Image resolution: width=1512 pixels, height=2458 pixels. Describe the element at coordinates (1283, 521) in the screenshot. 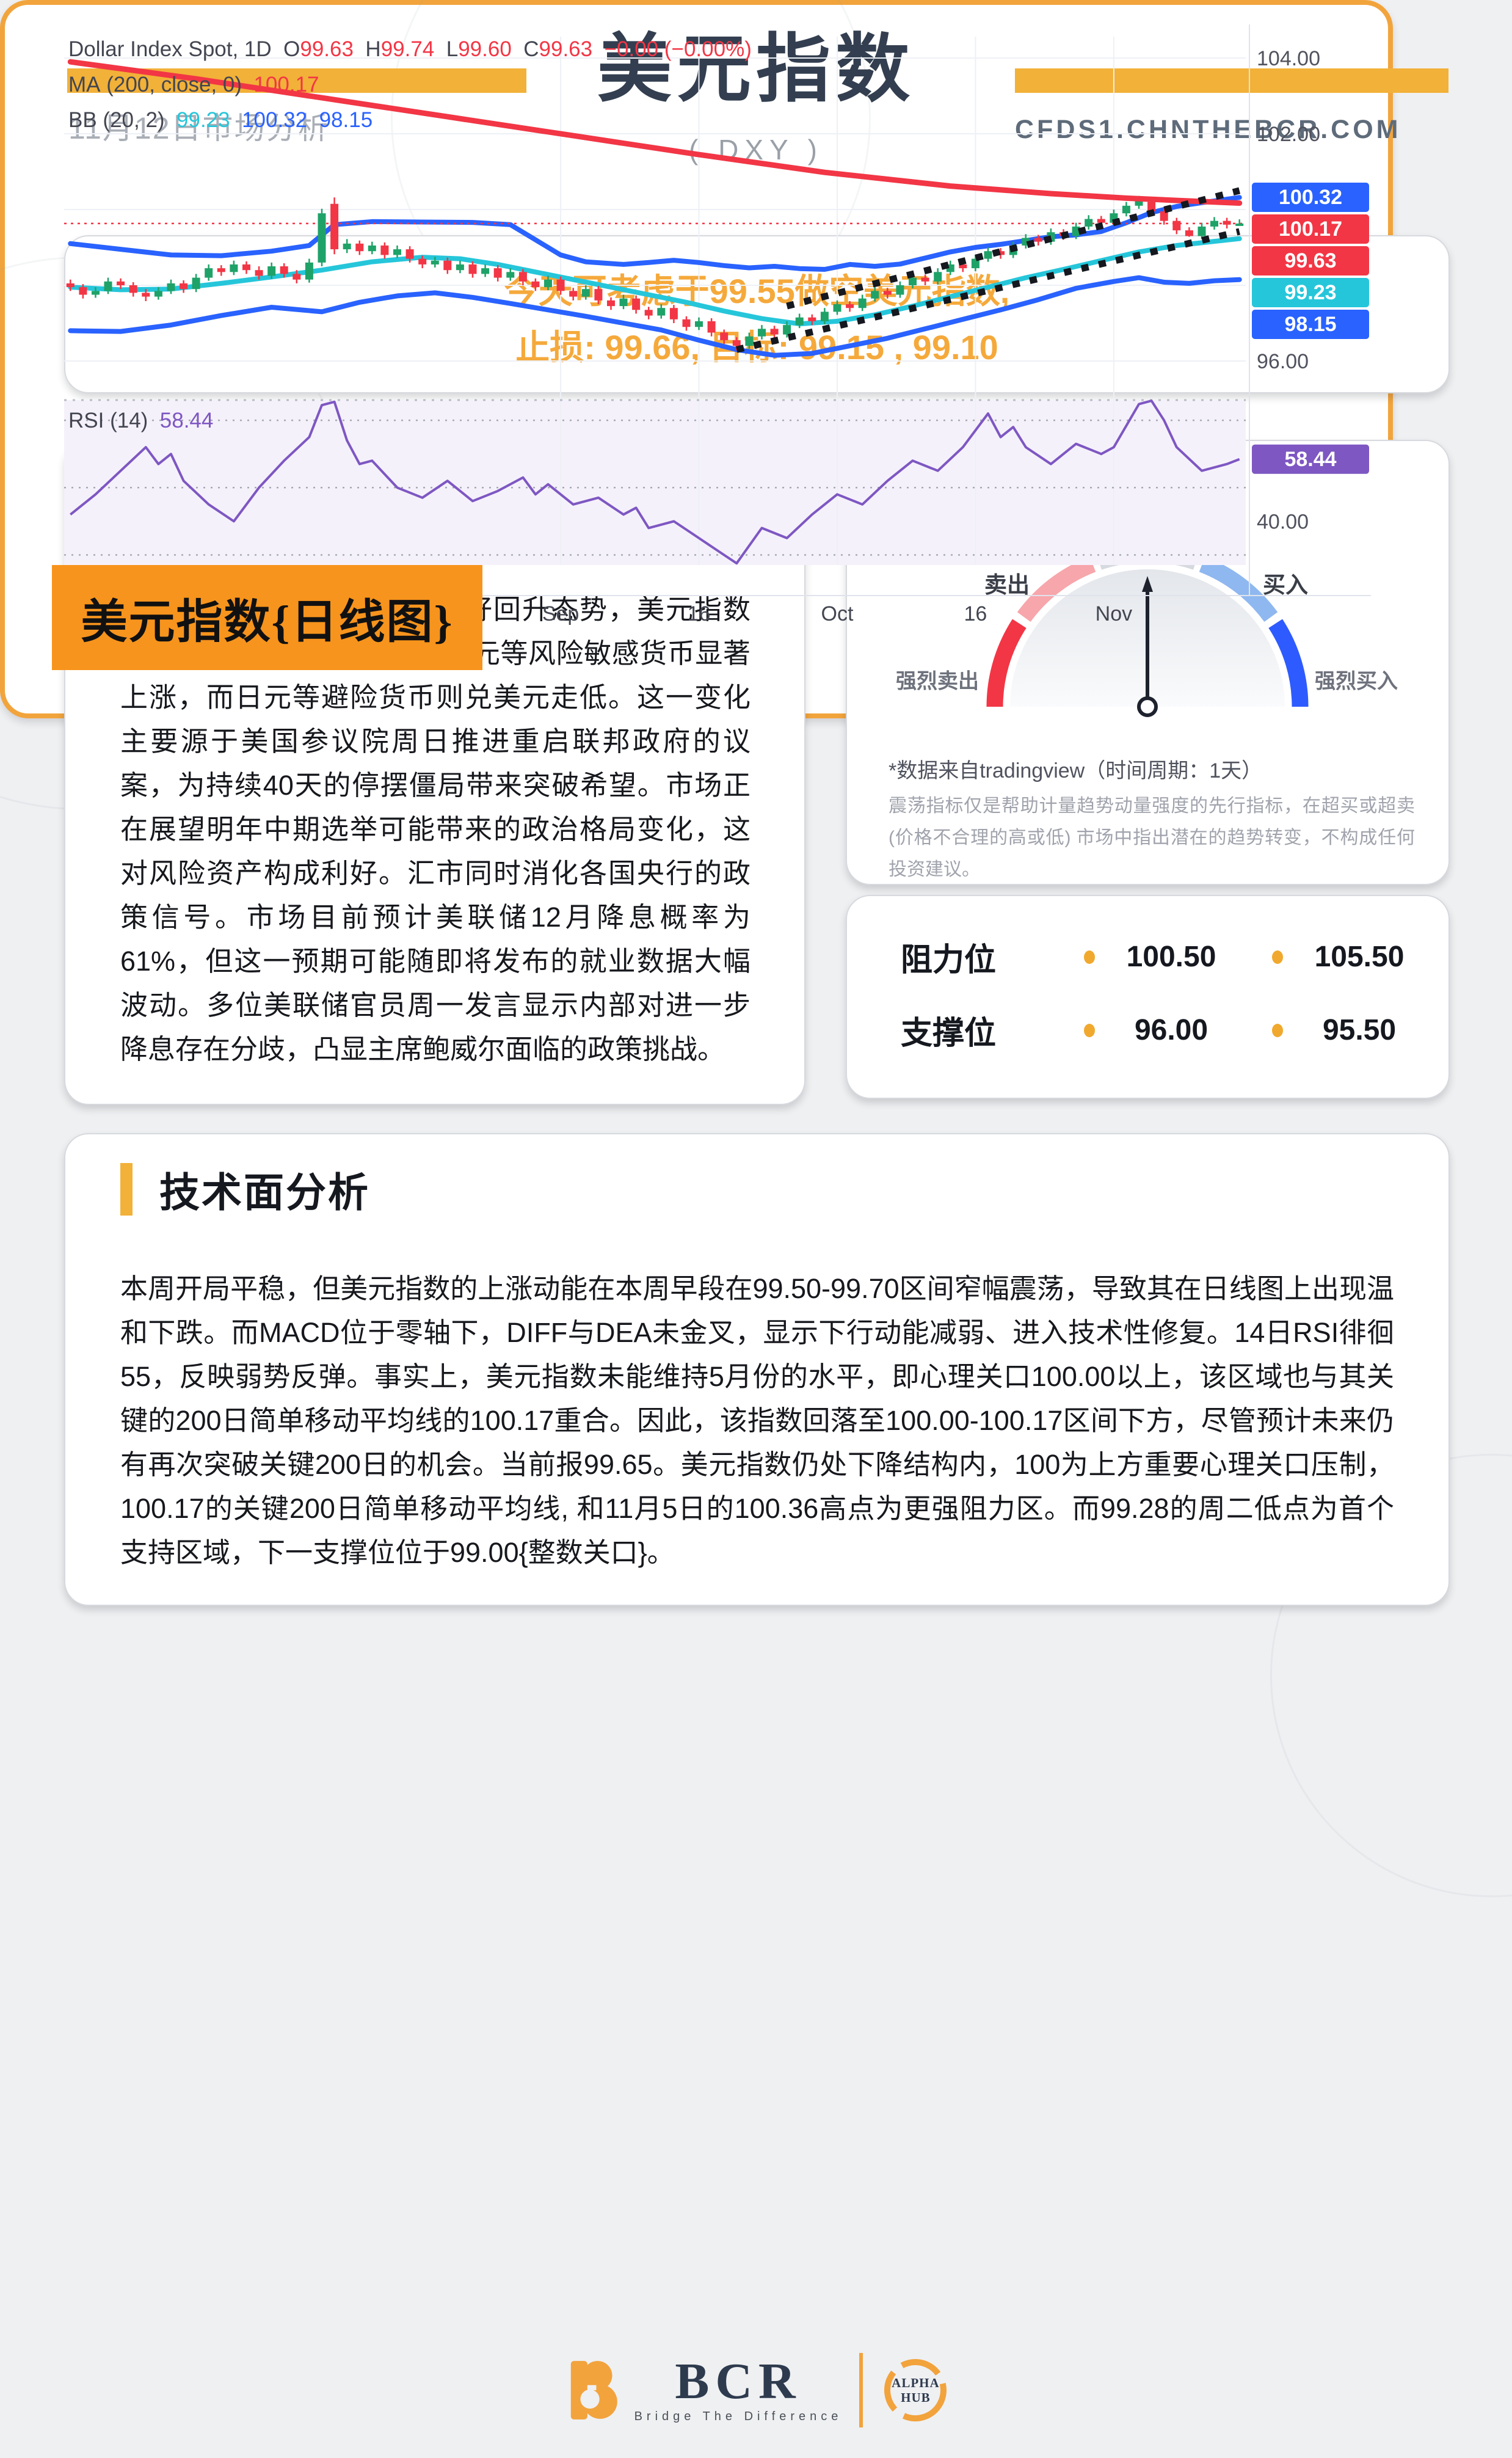

I see `svg-text: 40.00` at that location.